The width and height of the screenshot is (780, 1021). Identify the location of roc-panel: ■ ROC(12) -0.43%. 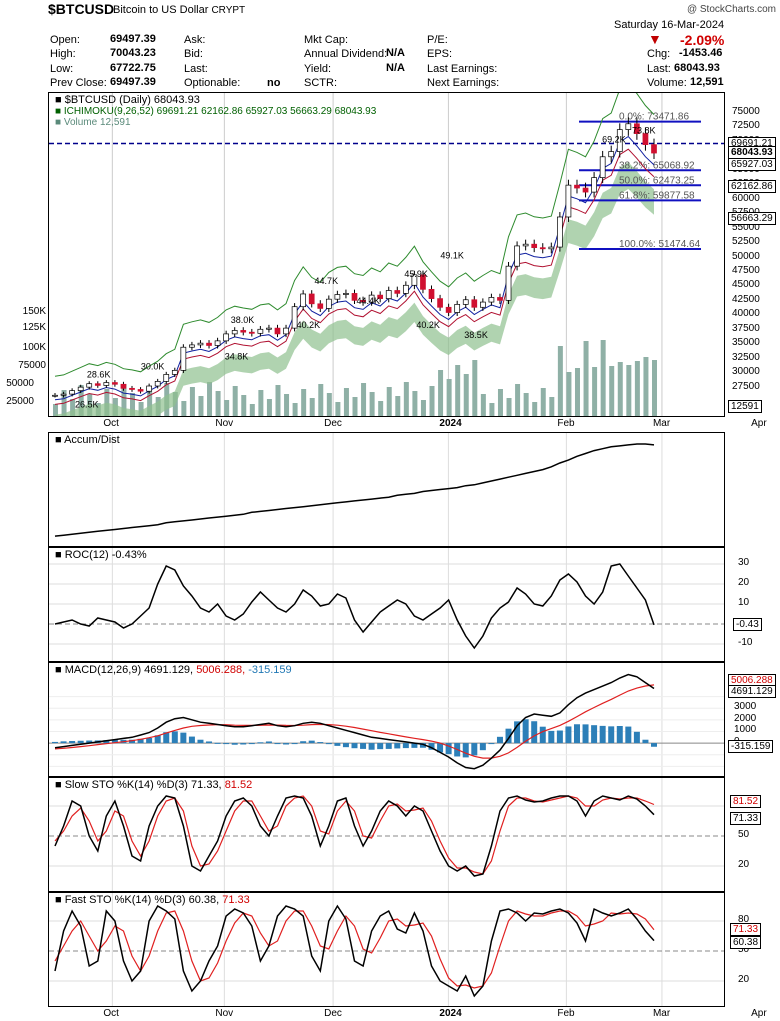
(386, 604).